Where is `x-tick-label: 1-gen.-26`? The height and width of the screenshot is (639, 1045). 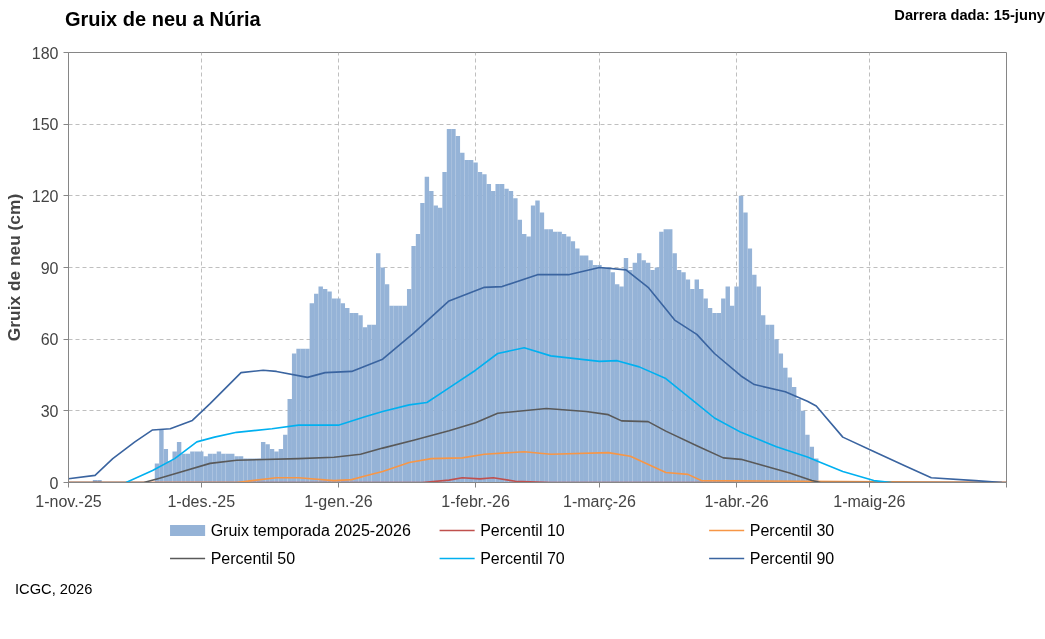
x-tick-label: 1-gen.-26 is located at coordinates (338, 501).